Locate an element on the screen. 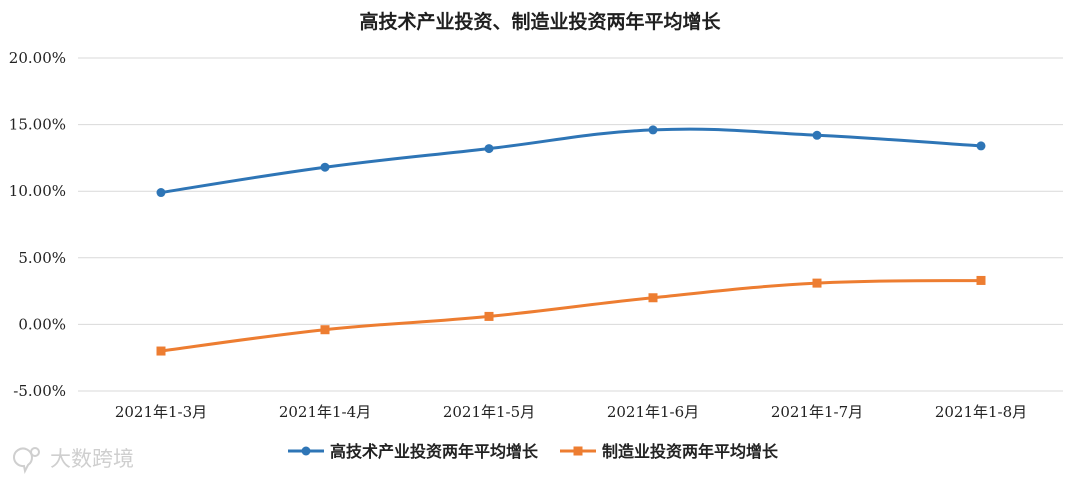  legend-label: 制造业投资两年平均增长 is located at coordinates (690, 451).